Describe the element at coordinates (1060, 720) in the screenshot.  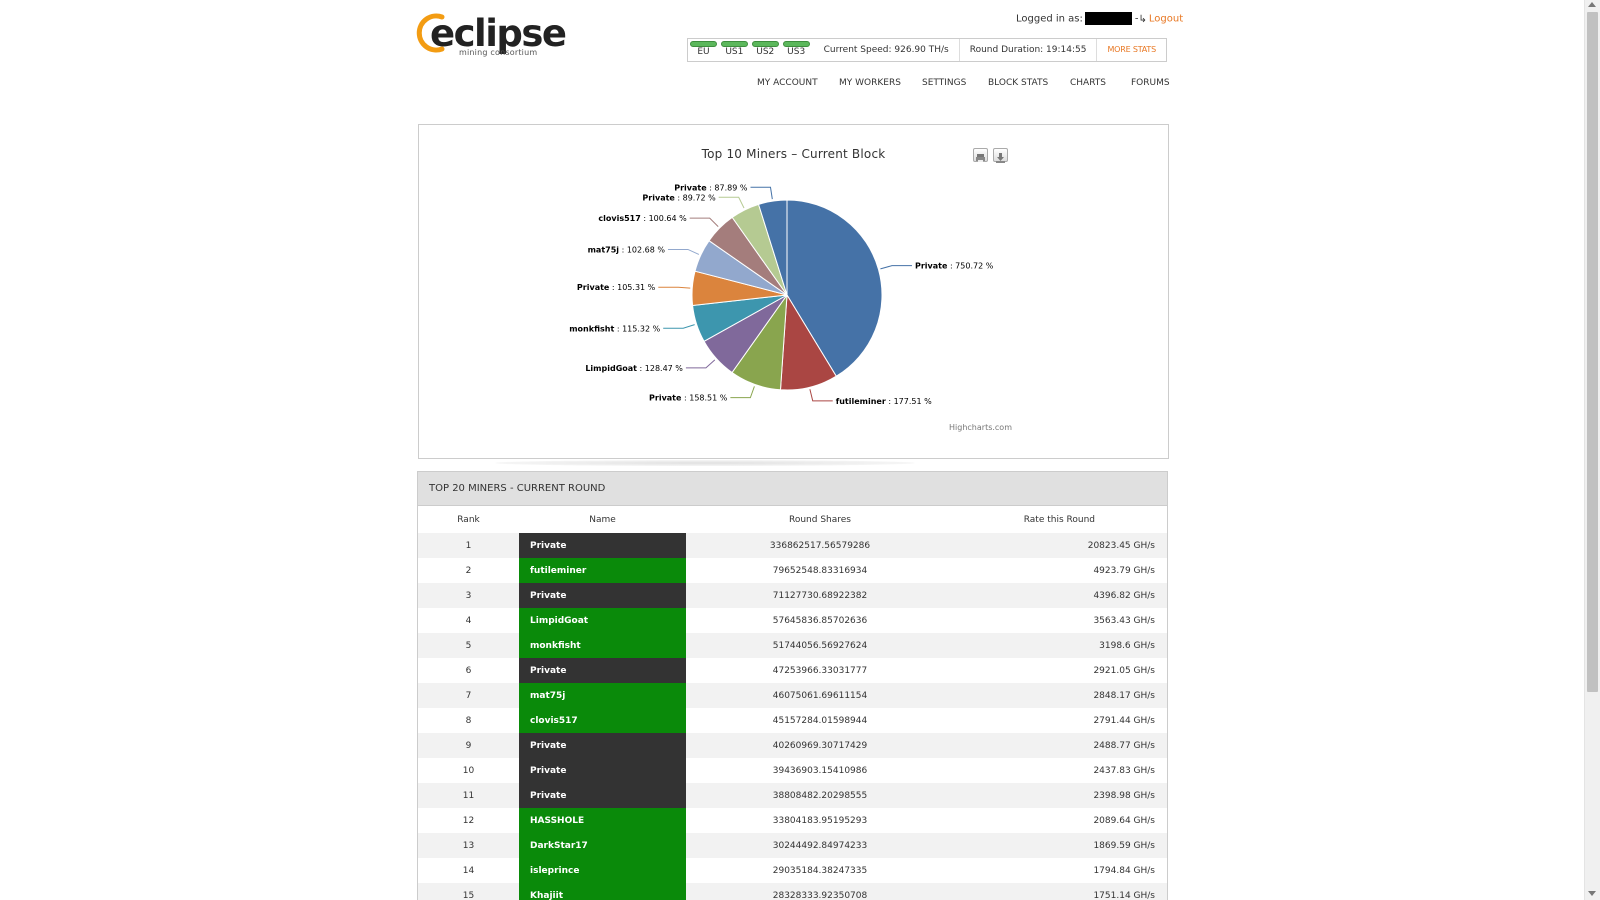
I see `rate-cell: 2791.44 GH/s` at that location.